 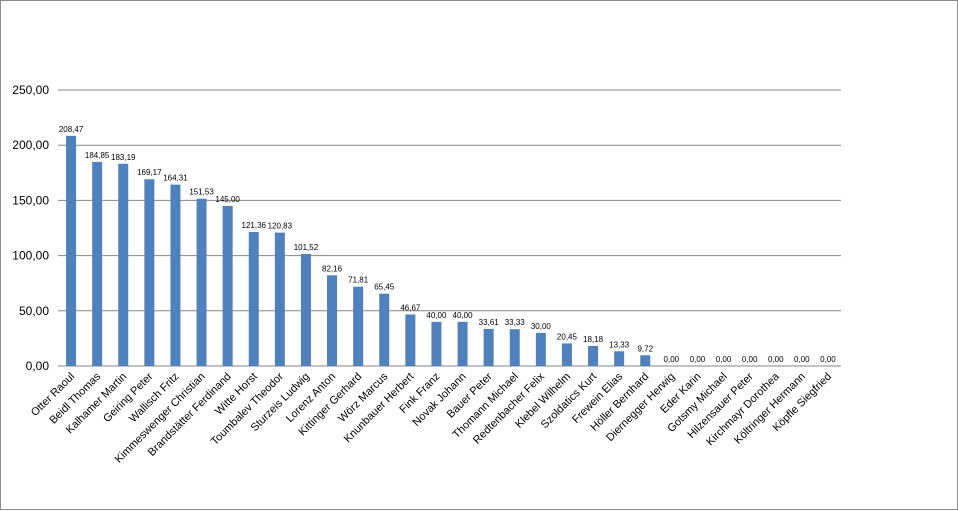 What do you see at coordinates (149, 172) in the screenshot?
I see `data-label: 169,17` at bounding box center [149, 172].